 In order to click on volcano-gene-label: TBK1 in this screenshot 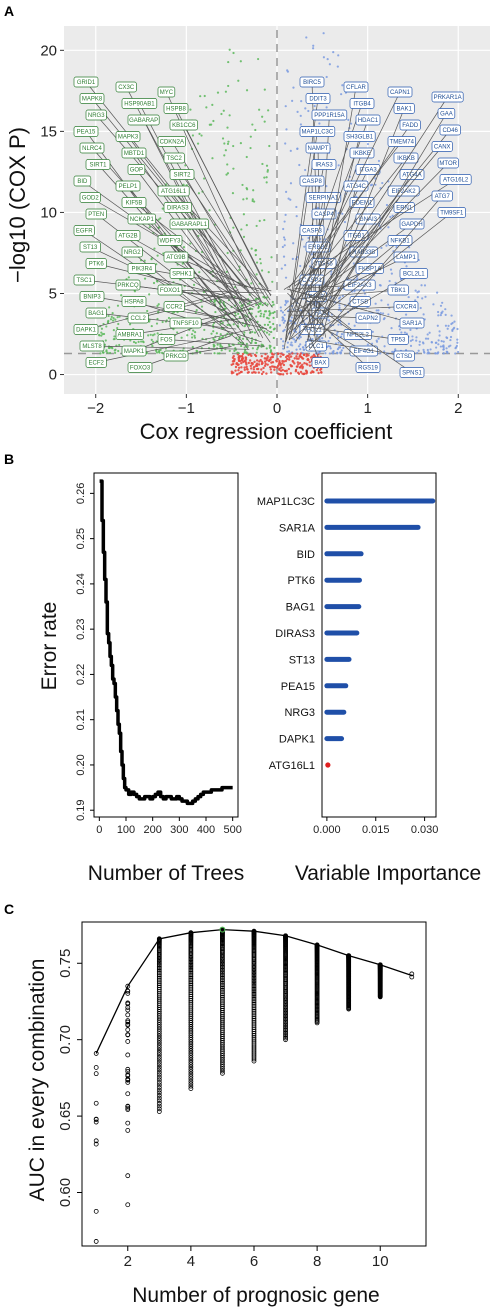, I will do `click(399, 291)`.